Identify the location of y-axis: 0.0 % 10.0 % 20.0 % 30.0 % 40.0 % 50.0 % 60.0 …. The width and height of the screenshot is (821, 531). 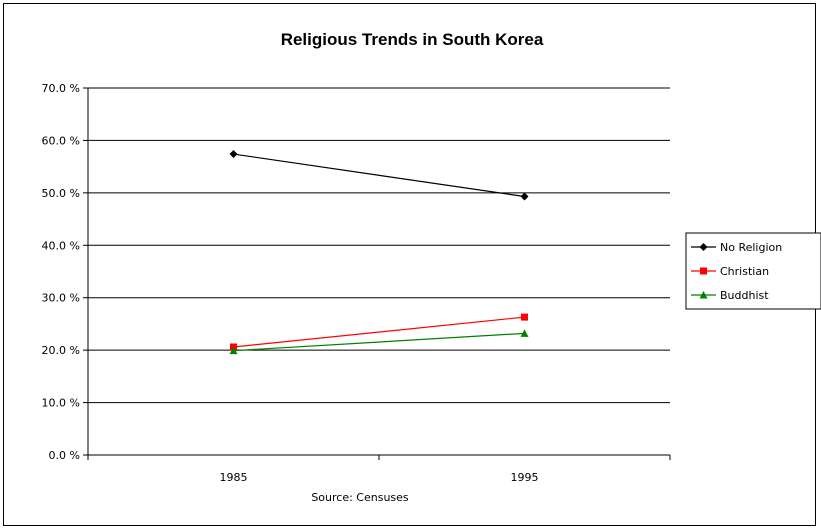
(65, 272).